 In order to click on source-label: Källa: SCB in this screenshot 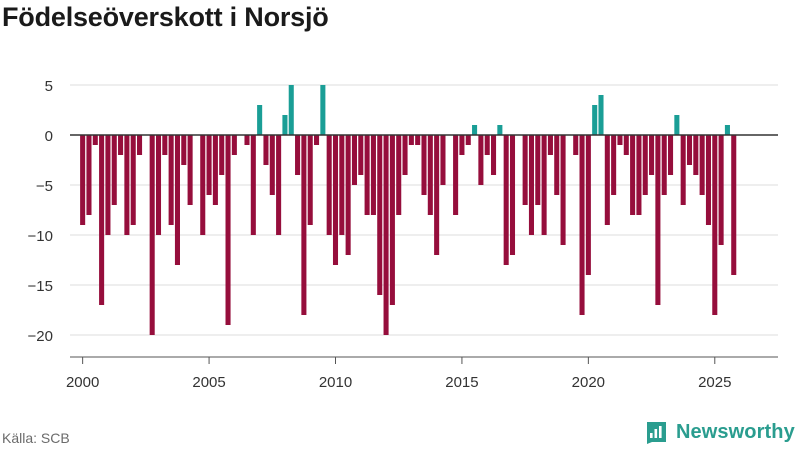, I will do `click(36, 438)`.